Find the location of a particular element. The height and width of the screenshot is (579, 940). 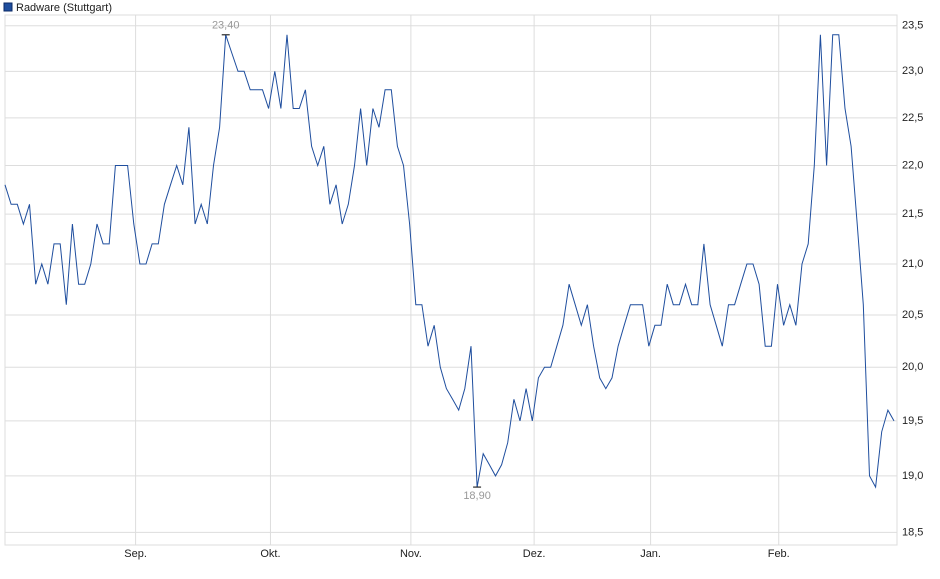

x-tick-label: Feb. is located at coordinates (779, 554).